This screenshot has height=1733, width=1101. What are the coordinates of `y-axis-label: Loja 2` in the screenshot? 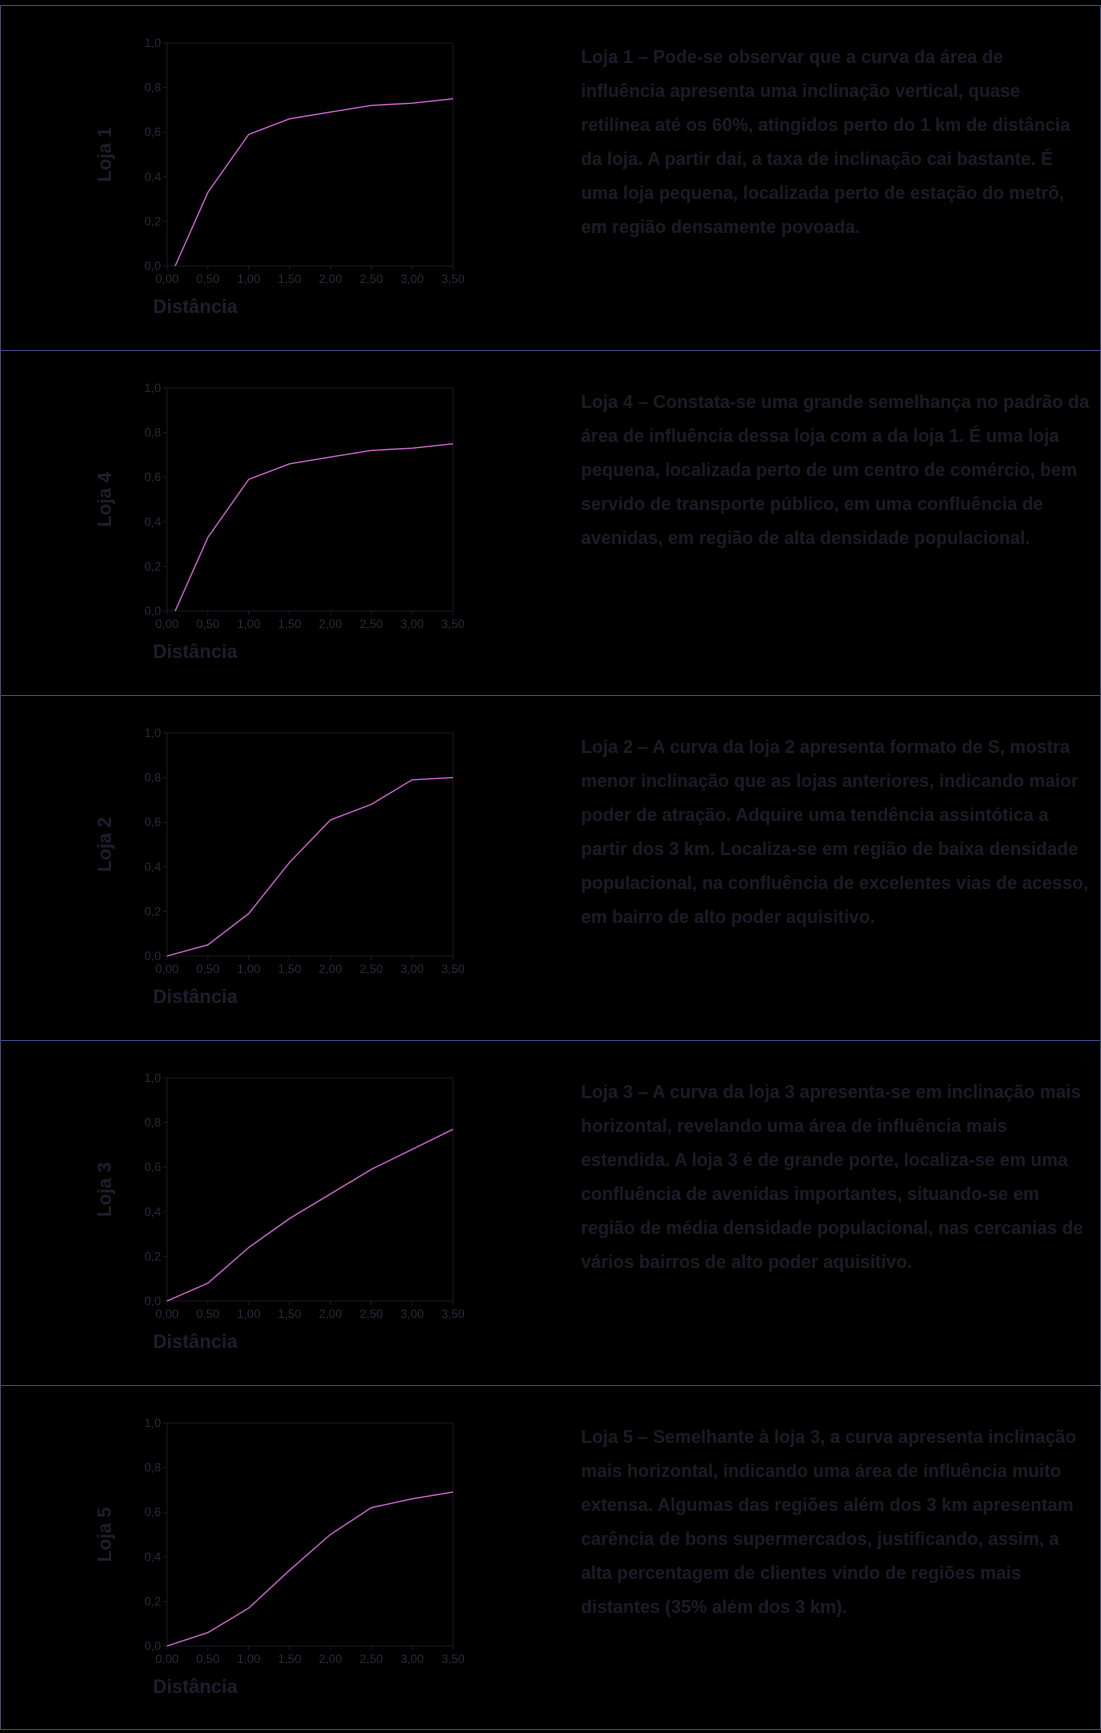 It's located at (105, 844).